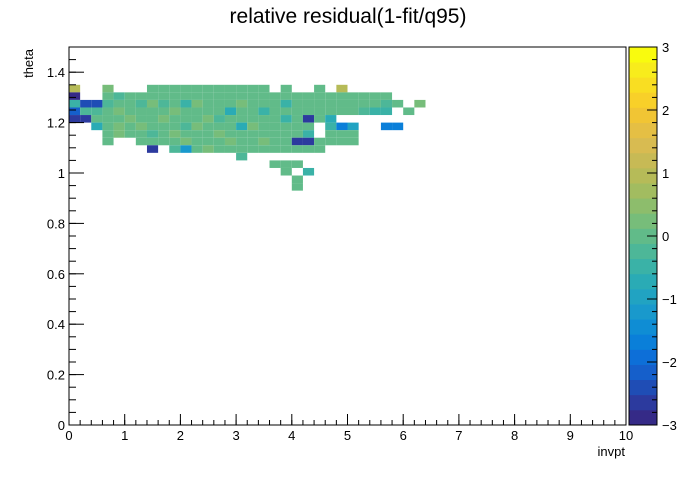  I want to click on y-tick-label: 0.6, so click(56, 274).